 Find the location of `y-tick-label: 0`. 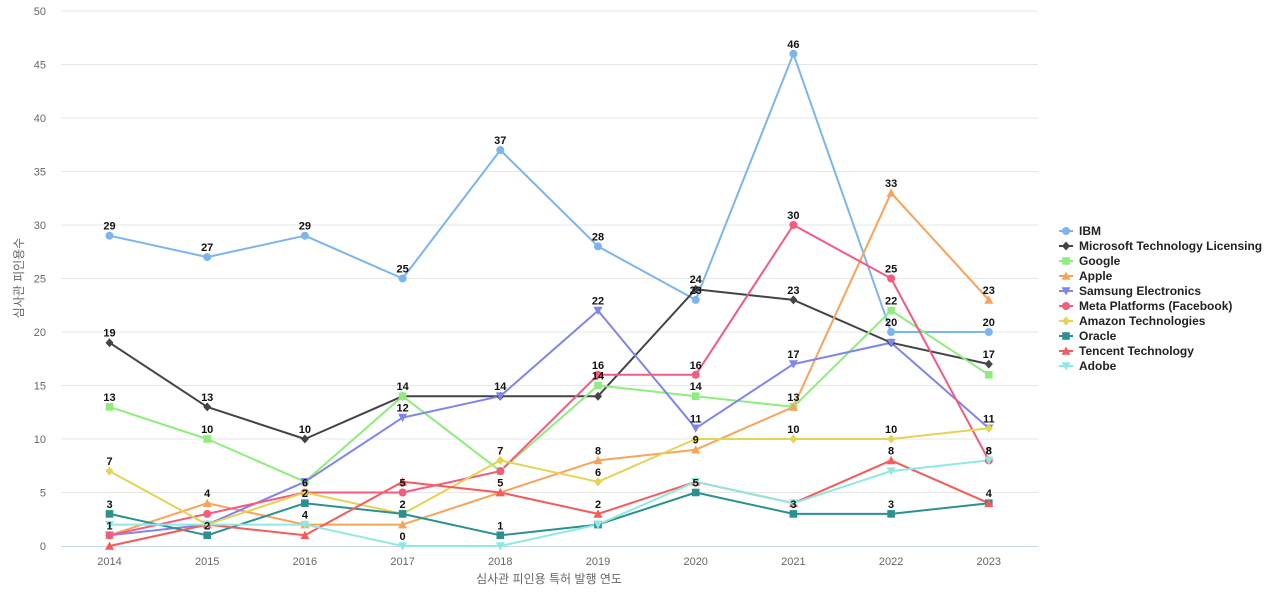

y-tick-label: 0 is located at coordinates (43, 547).